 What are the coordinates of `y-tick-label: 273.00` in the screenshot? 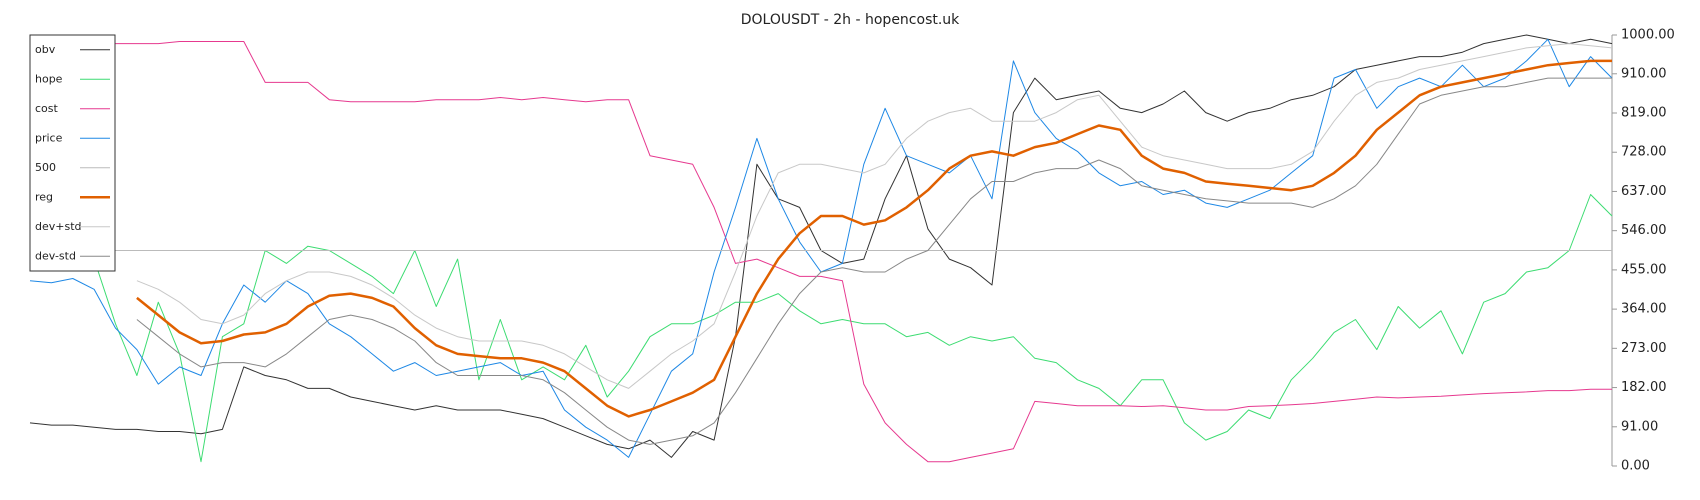 It's located at (1644, 348).